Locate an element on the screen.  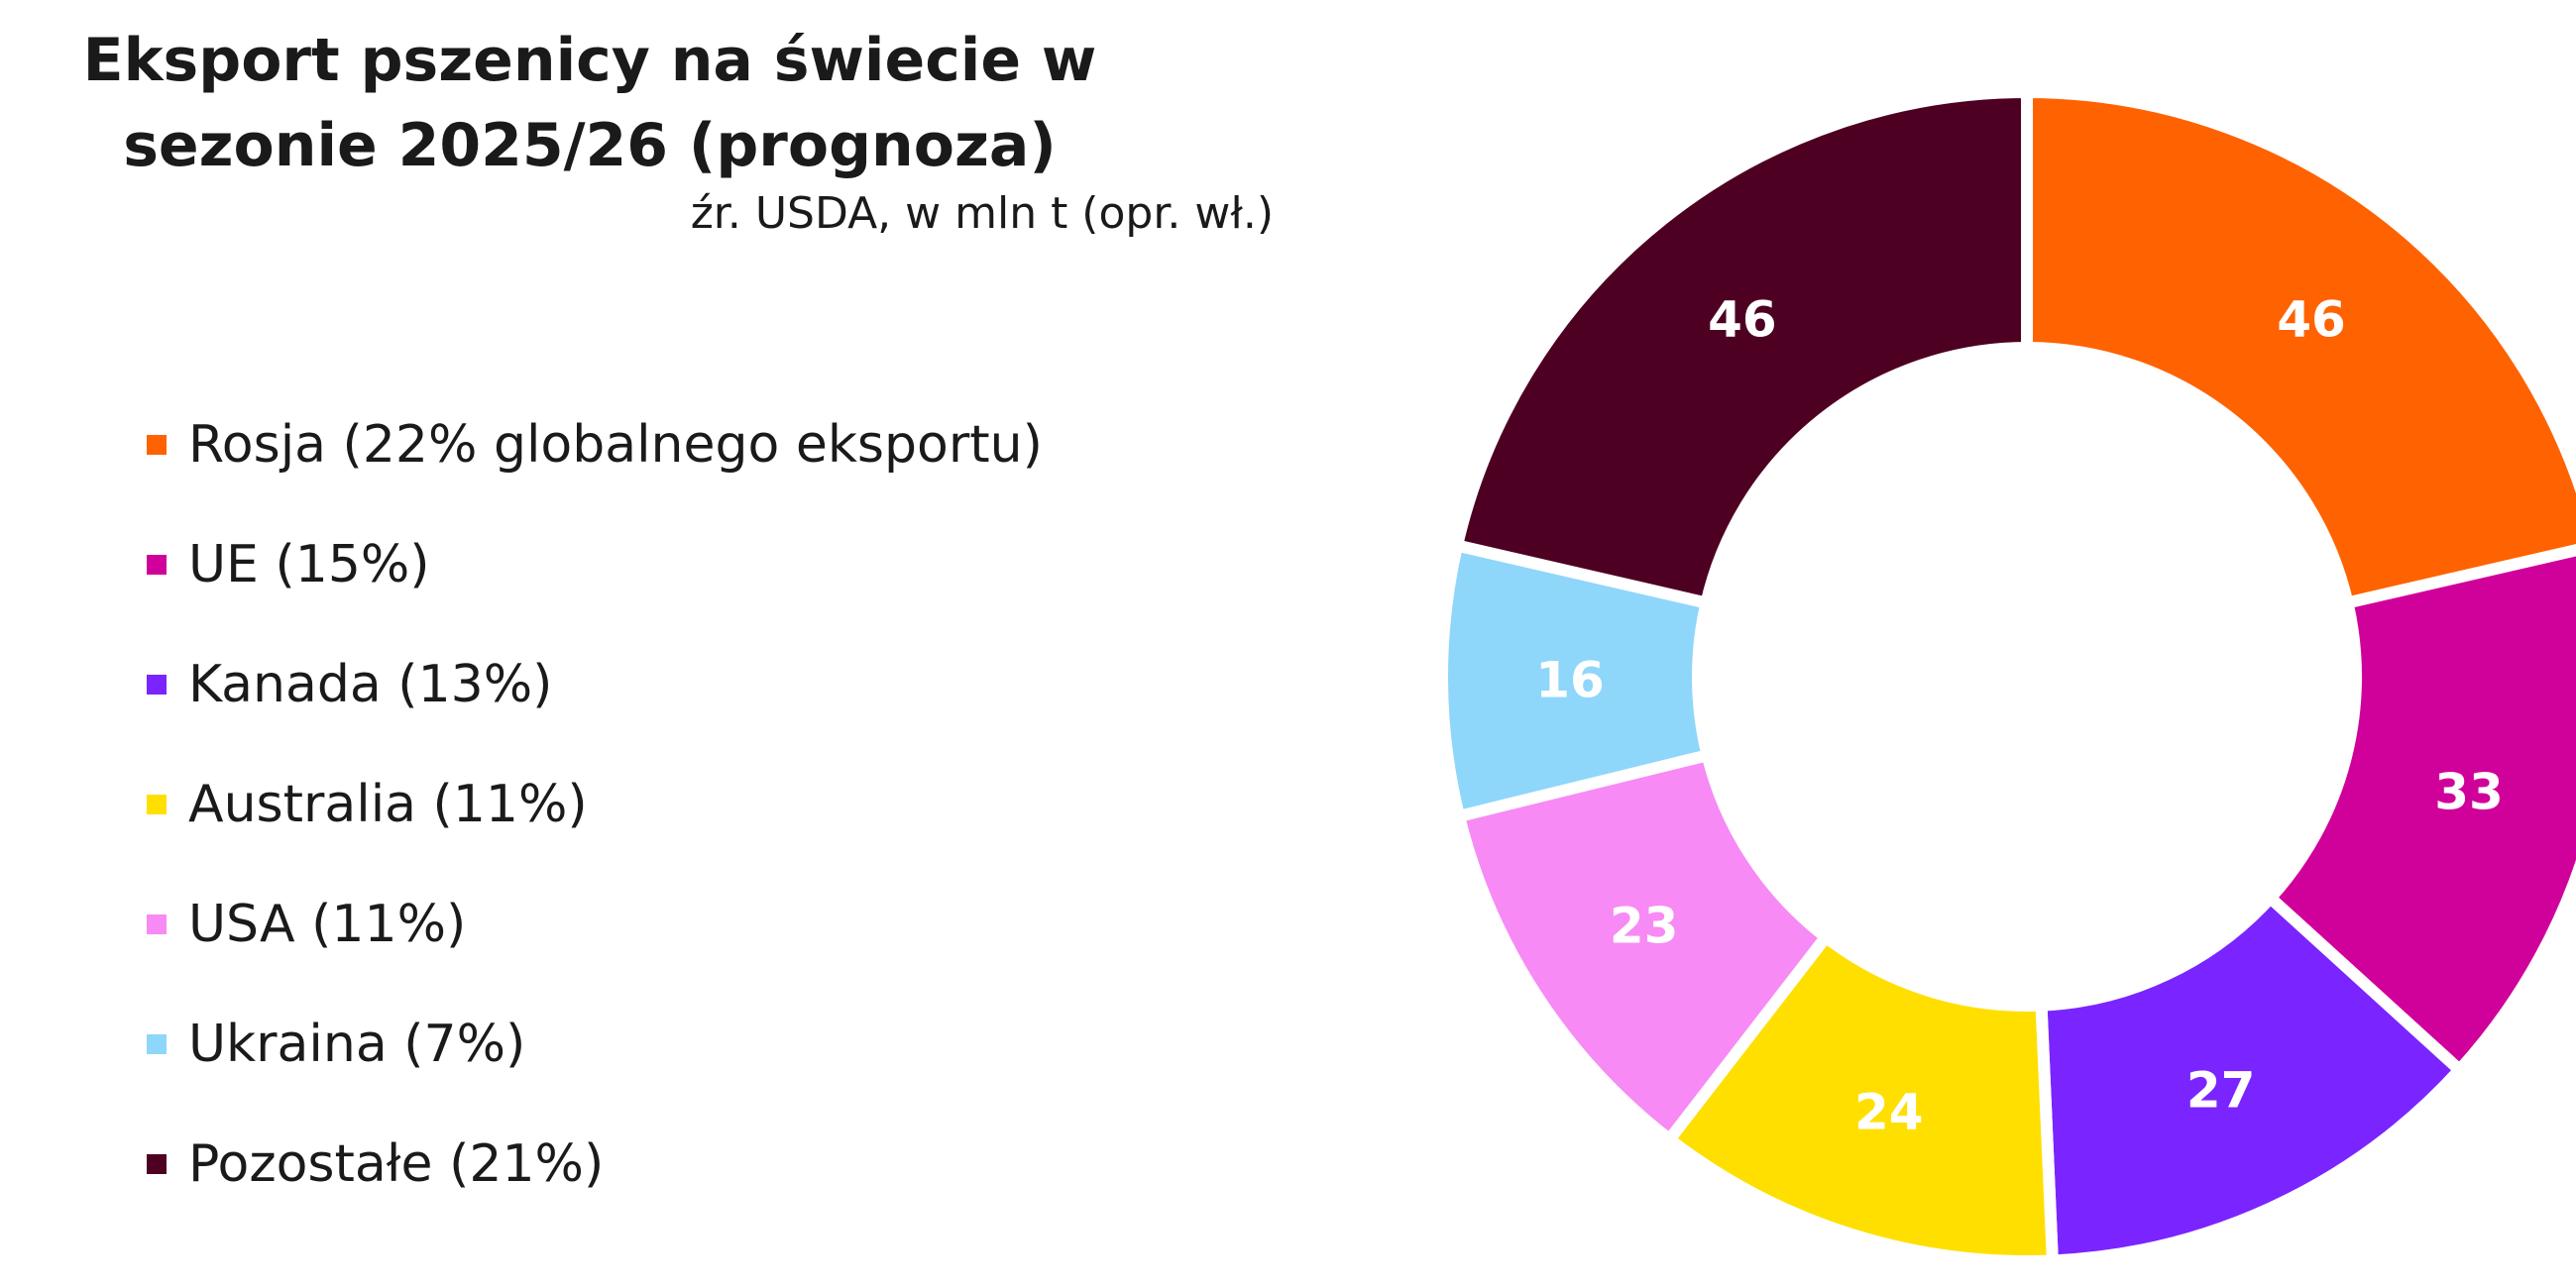
slice-value-label: 24 is located at coordinates (1889, 1111).